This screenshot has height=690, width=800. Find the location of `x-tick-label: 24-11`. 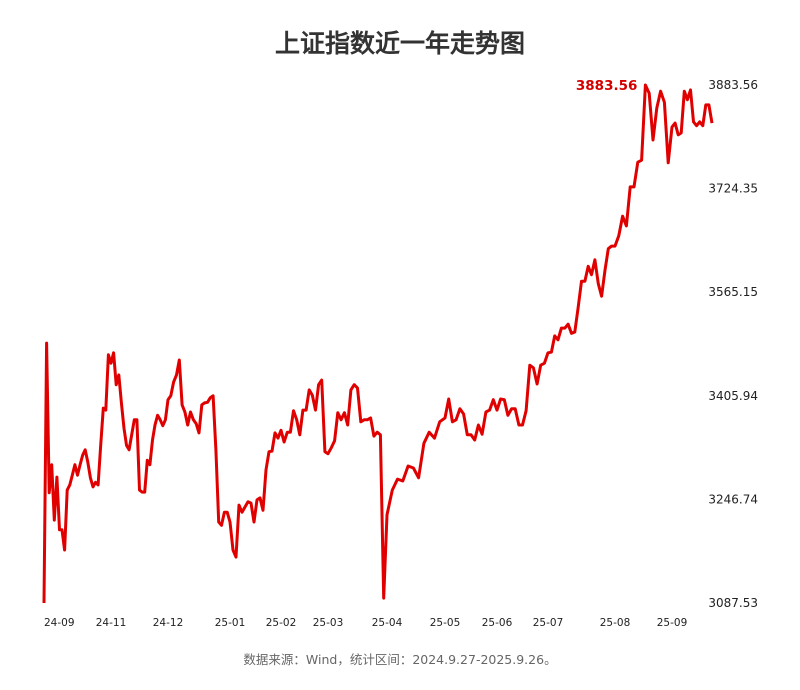

x-tick-label: 24-11 is located at coordinates (111, 623).